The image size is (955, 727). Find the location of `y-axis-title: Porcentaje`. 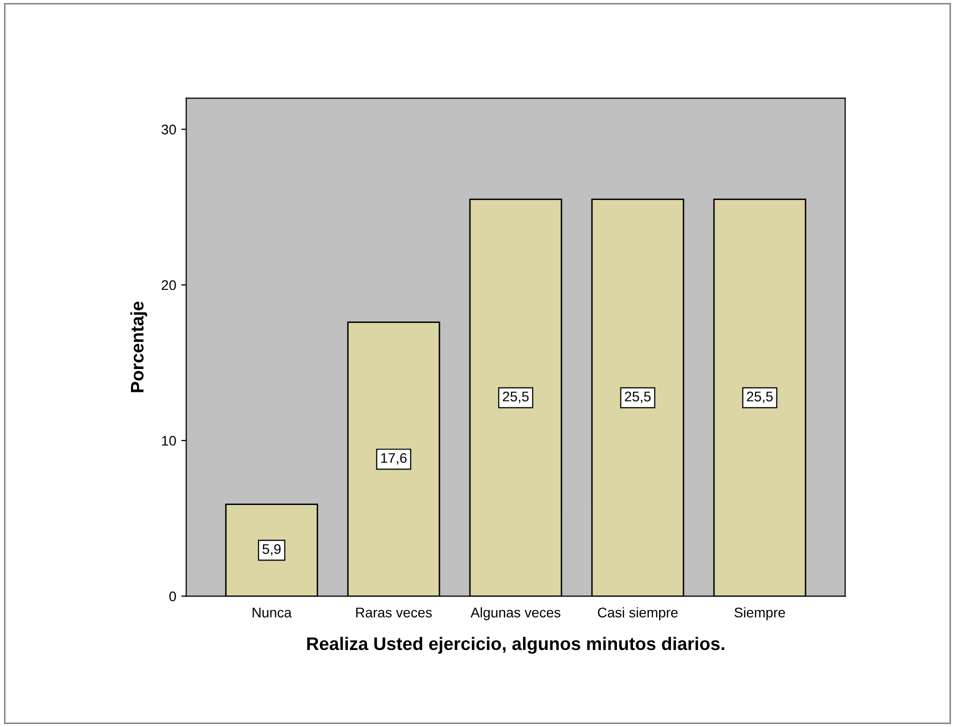

y-axis-title: Porcentaje is located at coordinates (139, 347).